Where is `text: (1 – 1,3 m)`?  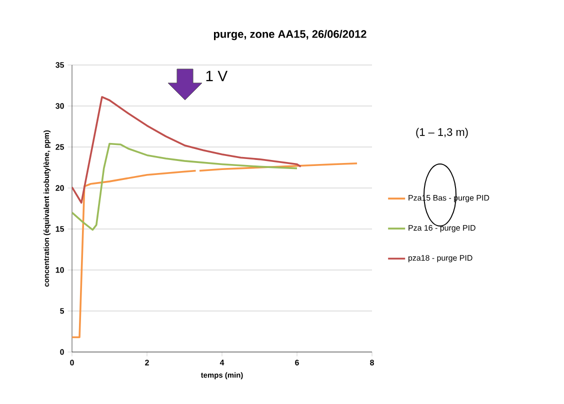
text: (1 – 1,3 m) is located at coordinates (442, 133).